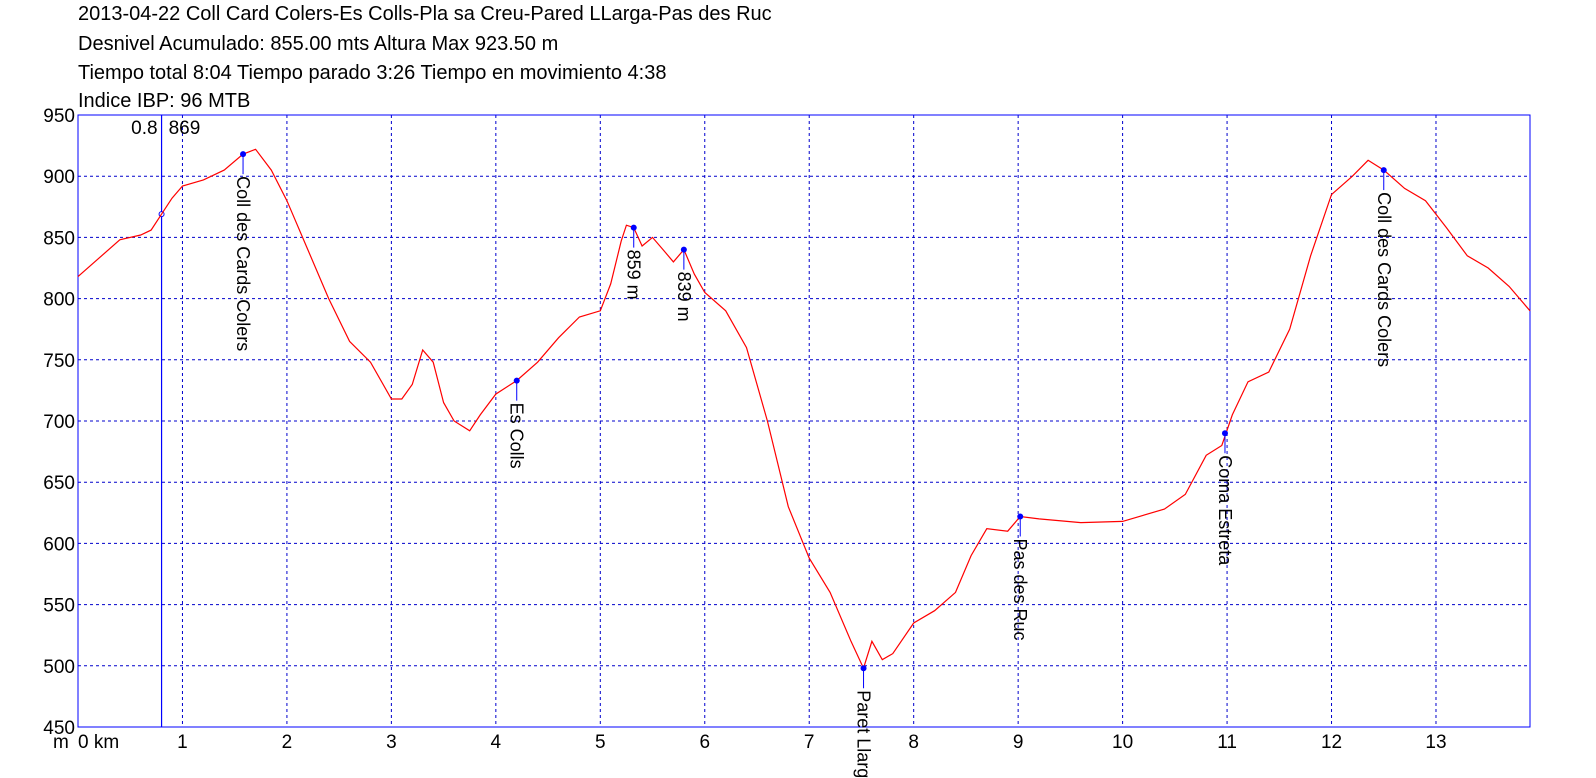 The image size is (1596, 778). What do you see at coordinates (59, 483) in the screenshot?
I see `y-tick-label: 650` at bounding box center [59, 483].